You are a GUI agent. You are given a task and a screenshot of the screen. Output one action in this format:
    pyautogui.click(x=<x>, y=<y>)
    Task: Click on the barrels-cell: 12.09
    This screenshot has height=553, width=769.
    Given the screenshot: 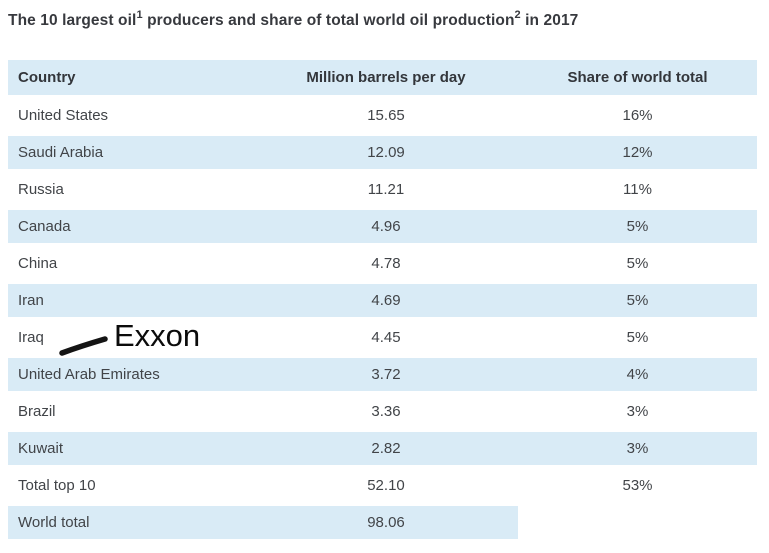 What is the action you would take?
    pyautogui.click(x=386, y=151)
    